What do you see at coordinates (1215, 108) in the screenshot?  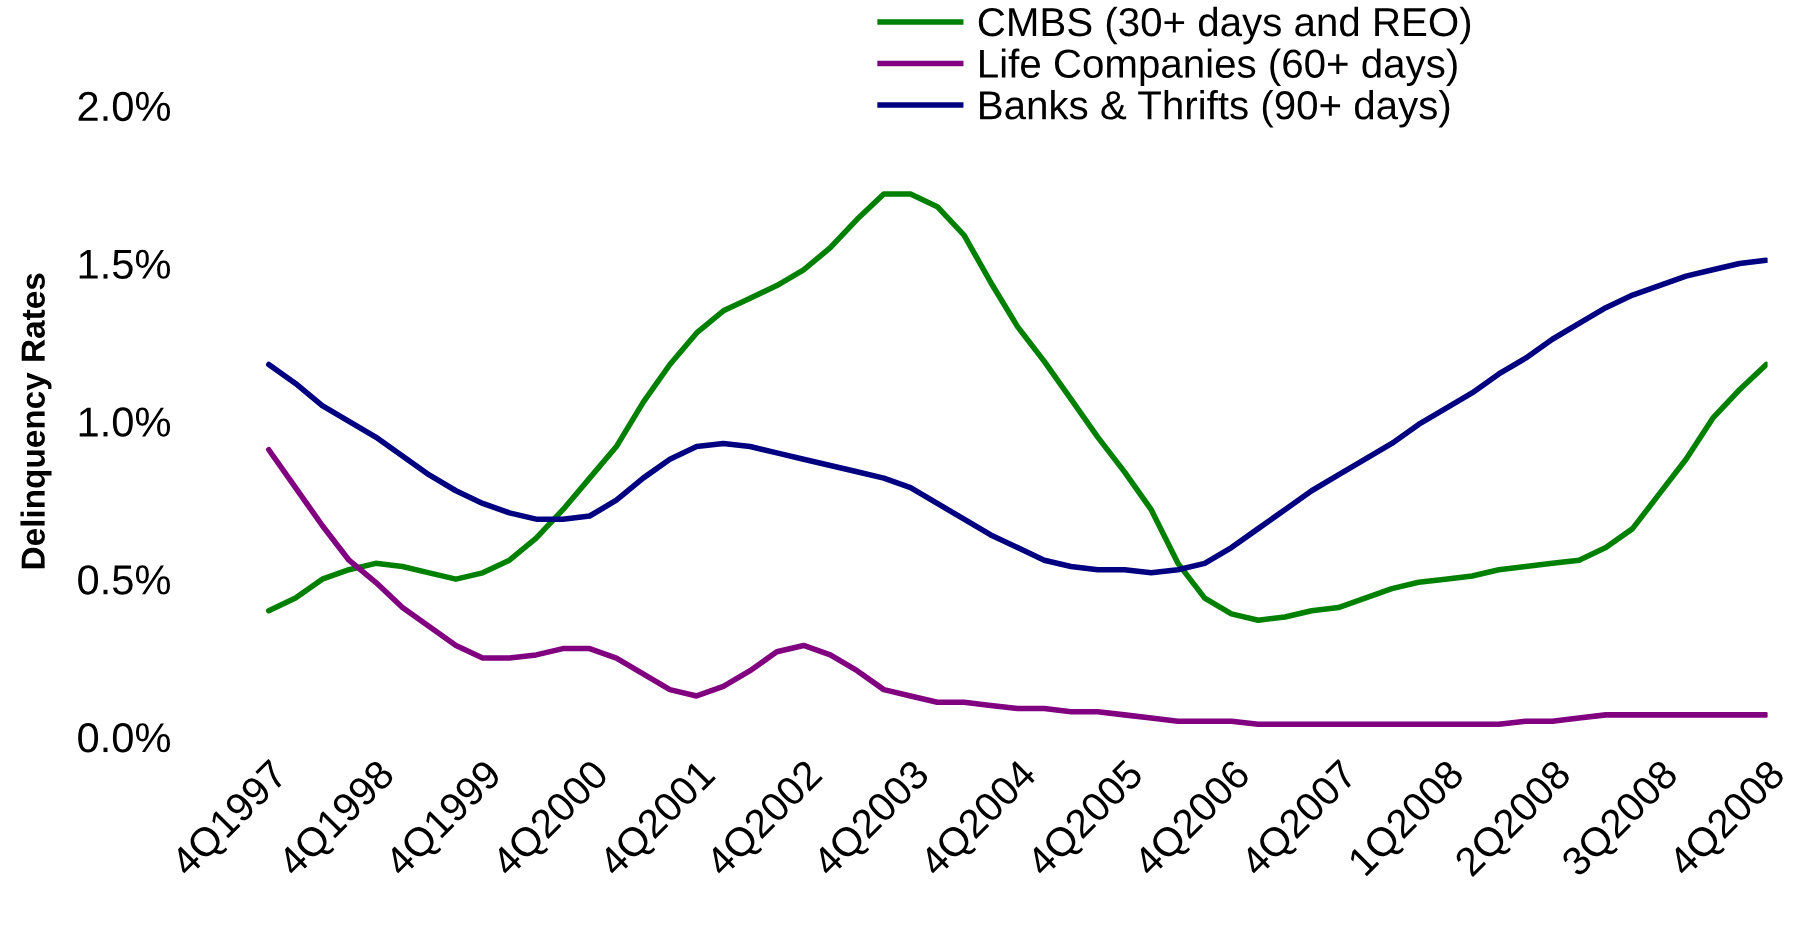 I see `legend-label: Banks & Thrifts (90+ days)` at bounding box center [1215, 108].